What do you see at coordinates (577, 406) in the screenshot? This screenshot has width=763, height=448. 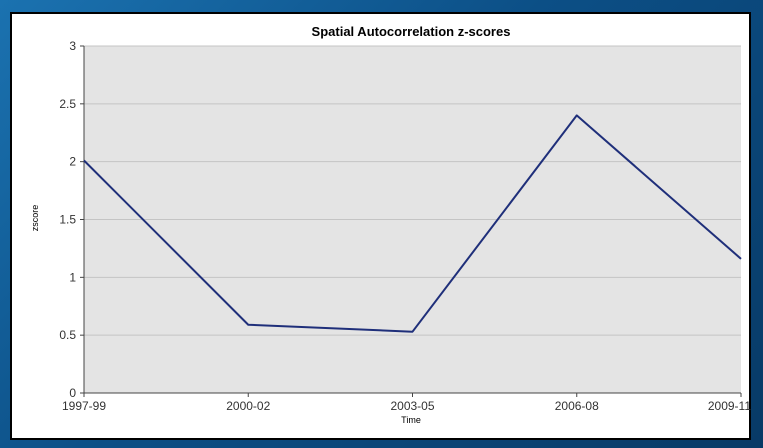 I see `x-tick-label: 2006-08` at bounding box center [577, 406].